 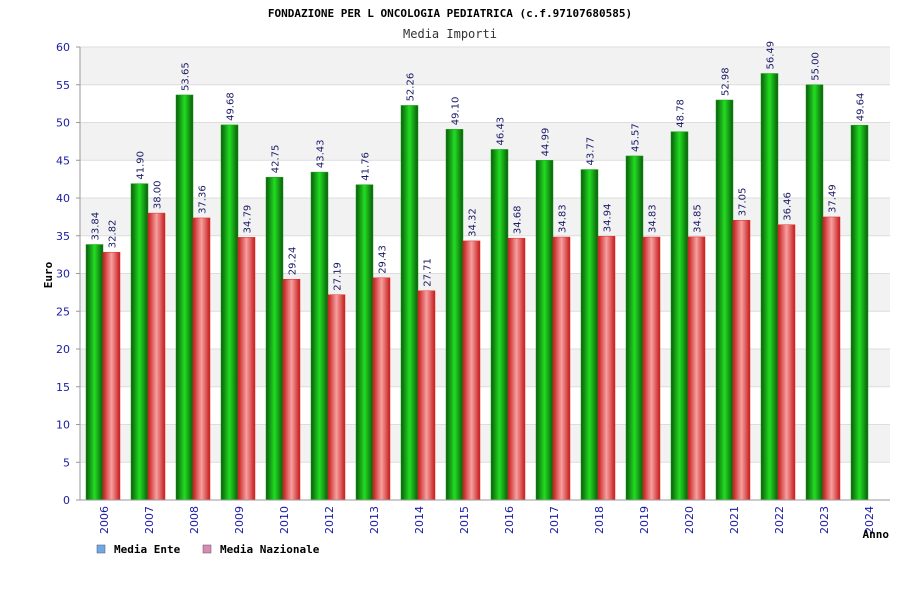 I want to click on bar-label-media-ente: 55.00, so click(x=816, y=66).